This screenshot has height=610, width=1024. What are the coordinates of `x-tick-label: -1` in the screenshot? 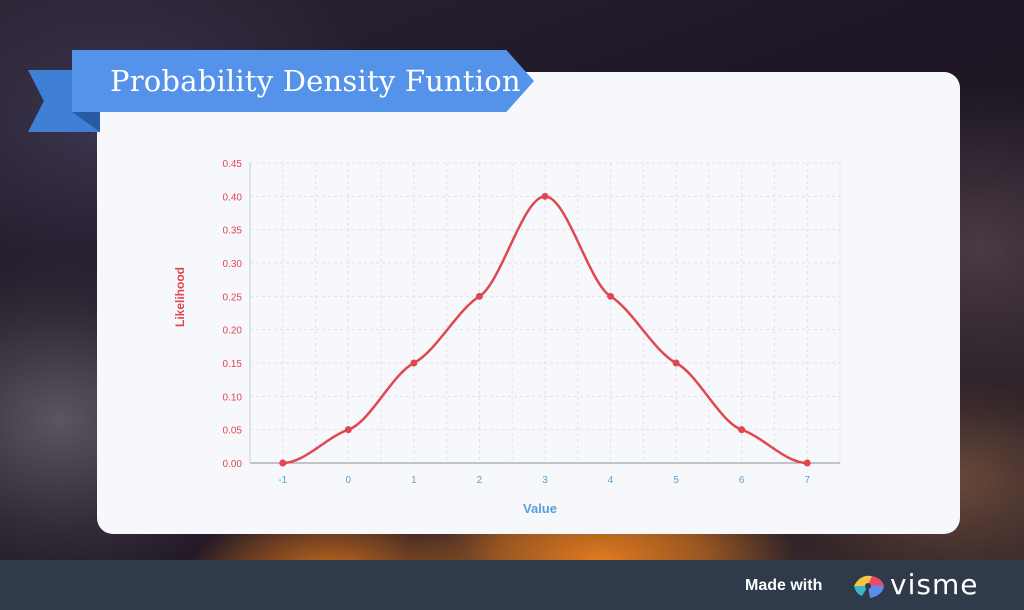 It's located at (282, 480).